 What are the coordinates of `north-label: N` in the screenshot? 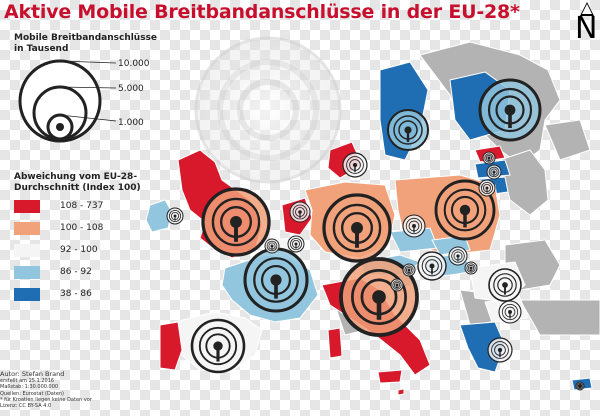 It's located at (586, 28).